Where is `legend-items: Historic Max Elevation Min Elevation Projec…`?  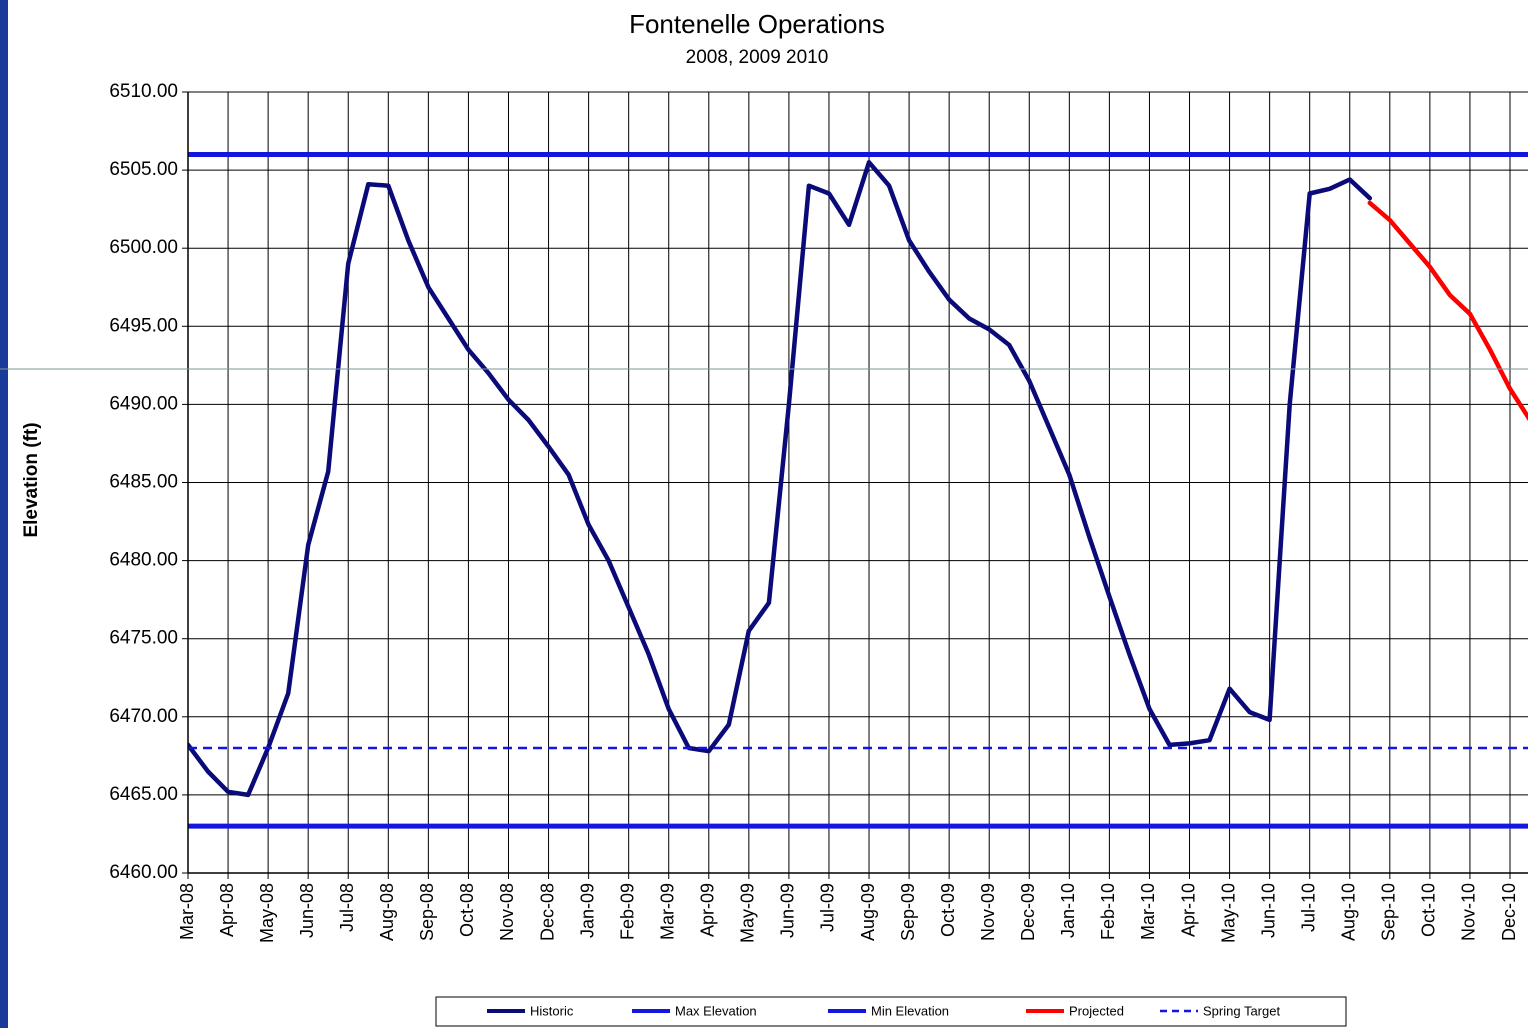
legend-items: Historic Max Elevation Min Elevation Projec… is located at coordinates (883, 1010).